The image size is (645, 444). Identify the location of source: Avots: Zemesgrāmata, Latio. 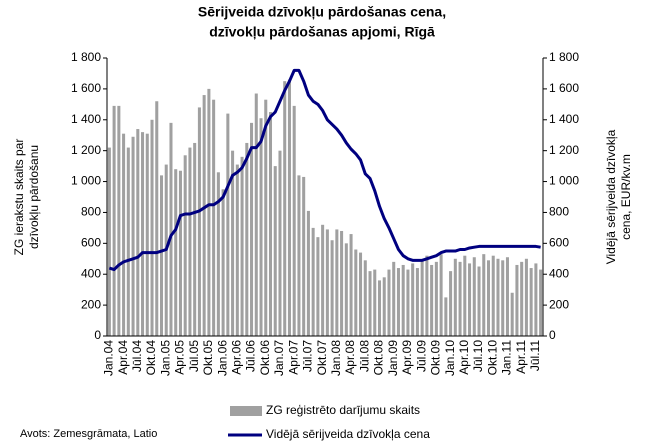
(88, 434).